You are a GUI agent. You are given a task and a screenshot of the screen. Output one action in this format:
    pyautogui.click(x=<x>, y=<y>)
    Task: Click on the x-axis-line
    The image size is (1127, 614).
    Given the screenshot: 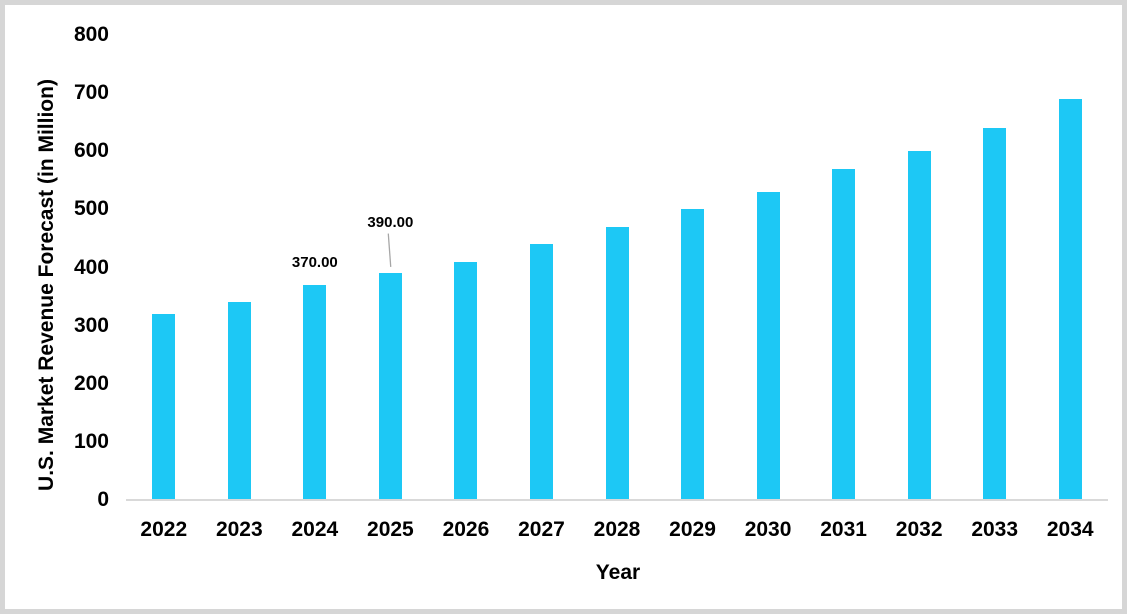 What is the action you would take?
    pyautogui.click(x=617, y=500)
    